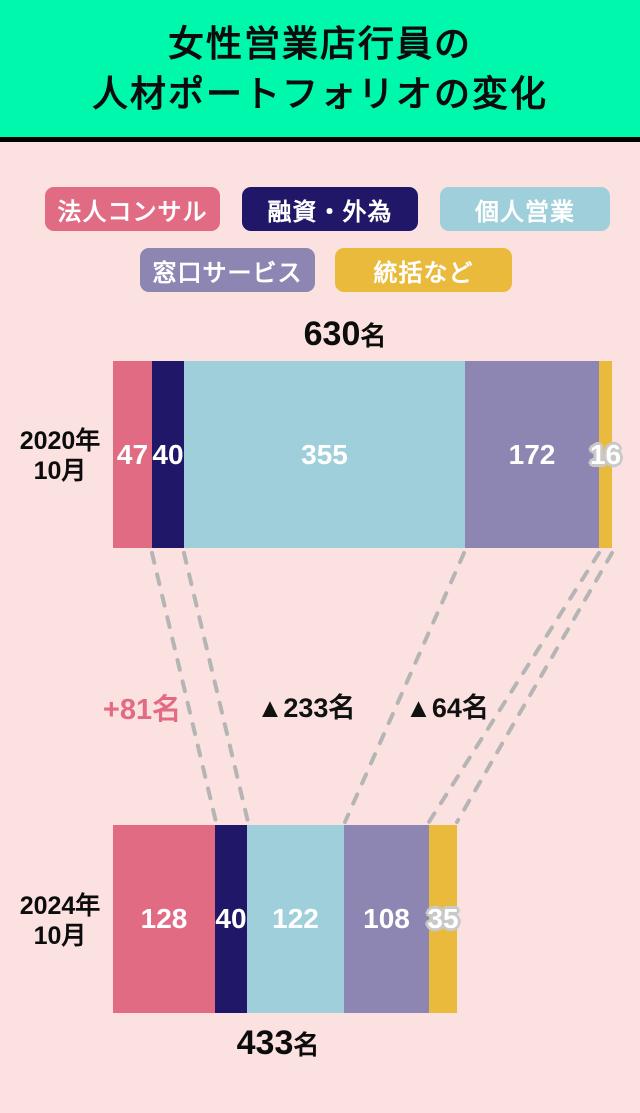 Image resolution: width=640 pixels, height=1113 pixels. What do you see at coordinates (404, 687) in the screenshot?
I see `connector-line-blue-purple` at bounding box center [404, 687].